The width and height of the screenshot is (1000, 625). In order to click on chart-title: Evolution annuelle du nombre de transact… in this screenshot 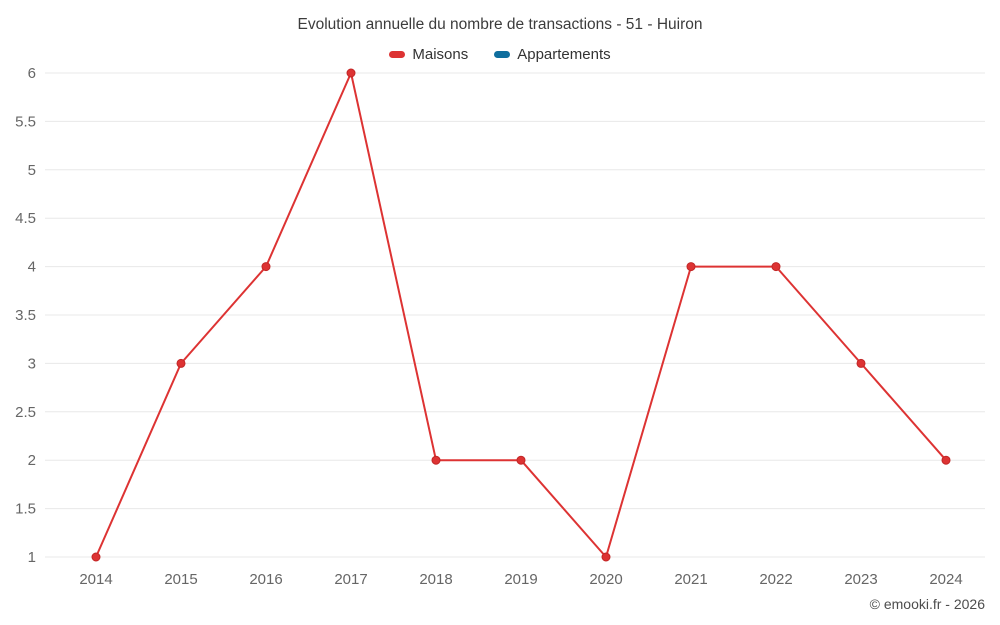, I will do `click(500, 24)`.